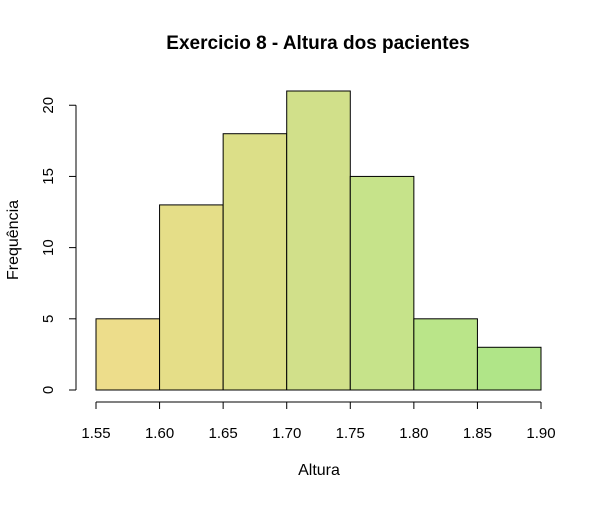  I want to click on x-tick-label: 1.60, so click(159, 433).